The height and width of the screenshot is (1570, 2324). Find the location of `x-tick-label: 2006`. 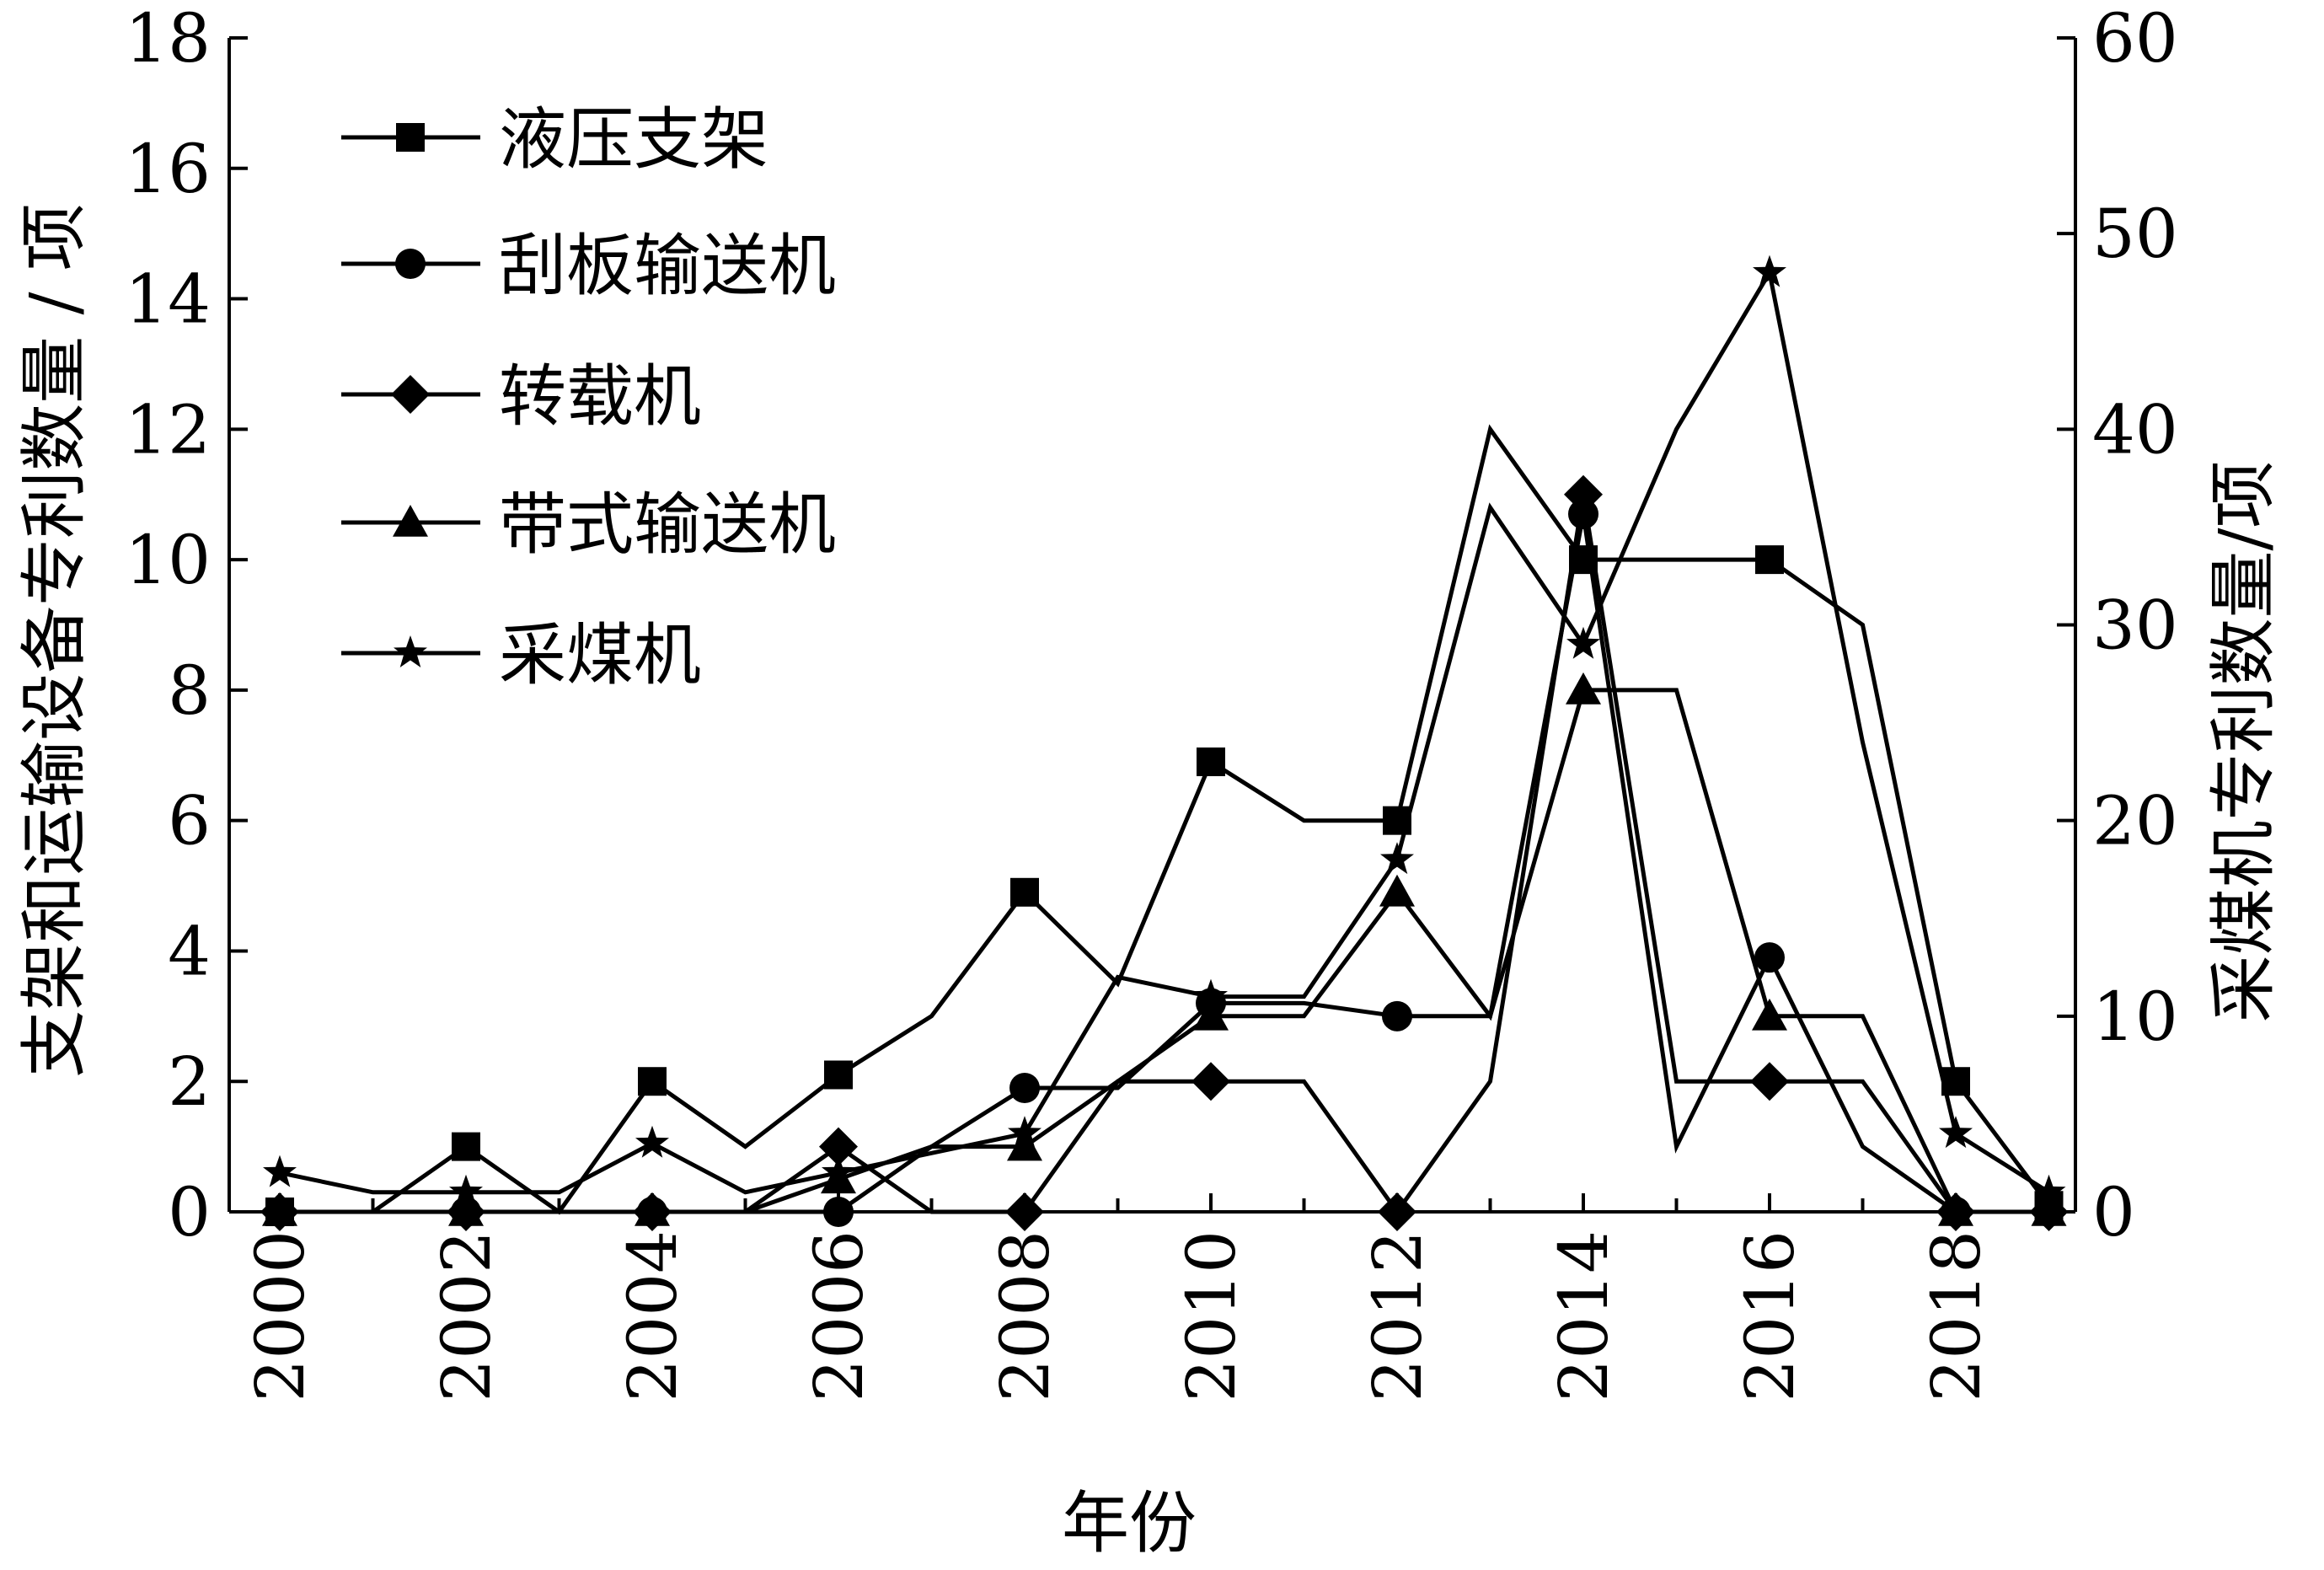

x-tick-label: 2006 is located at coordinates (839, 1316).